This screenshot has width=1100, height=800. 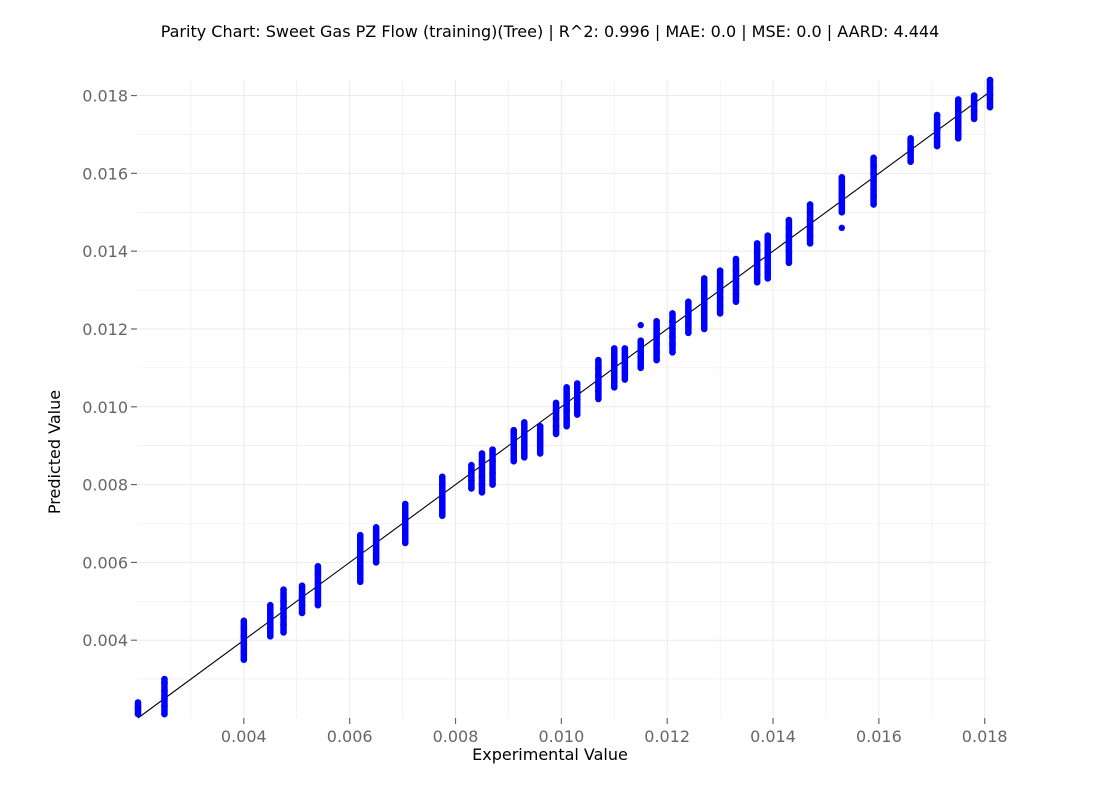 I want to click on x-tick-label: 0.016, so click(x=879, y=736).